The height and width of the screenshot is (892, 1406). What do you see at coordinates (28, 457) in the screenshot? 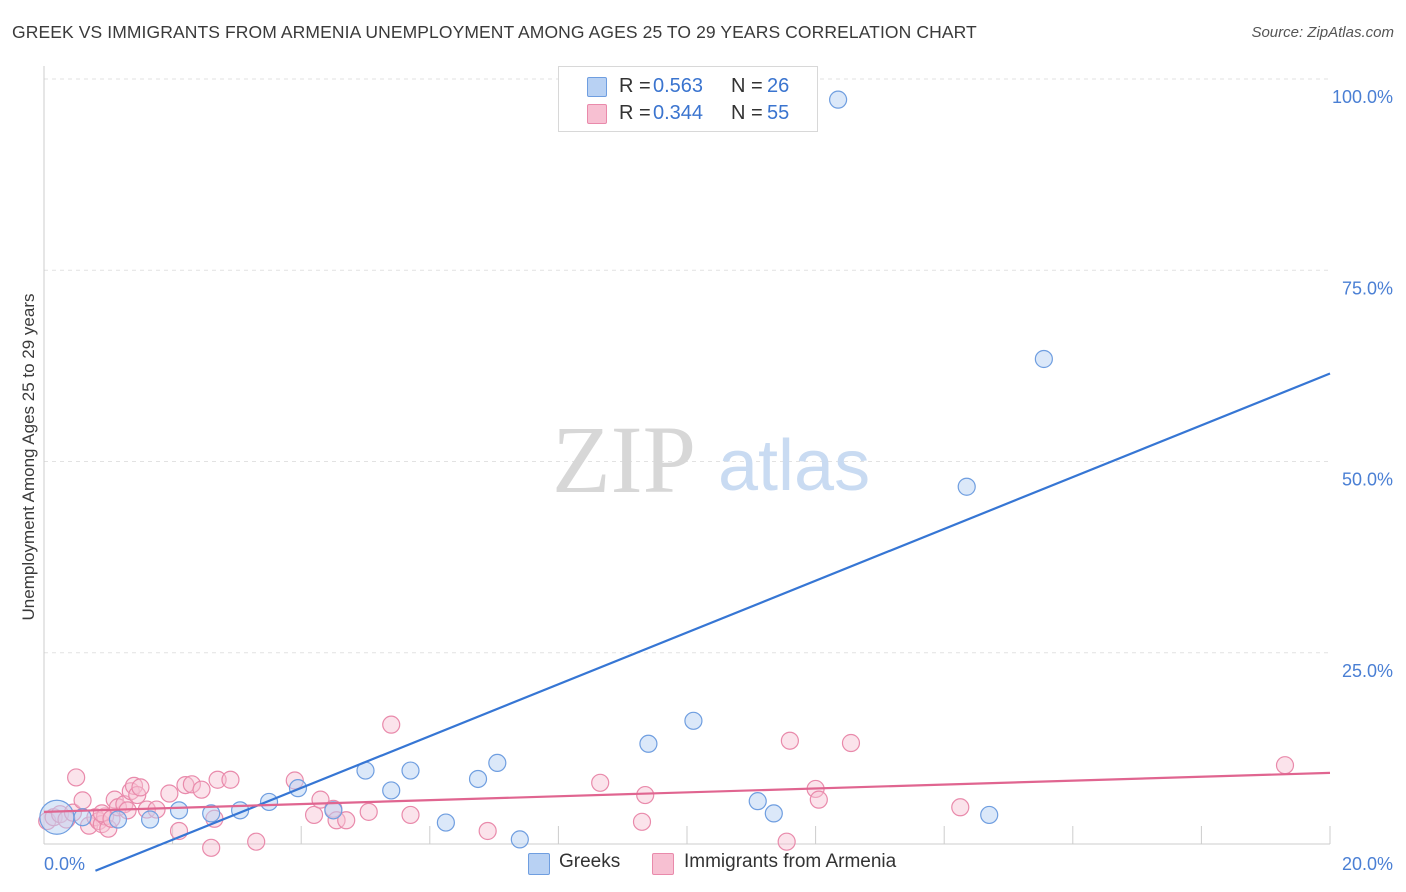
I see `y-axis-title: Unemployment Among Ages 25 to 29 years` at bounding box center [28, 457].